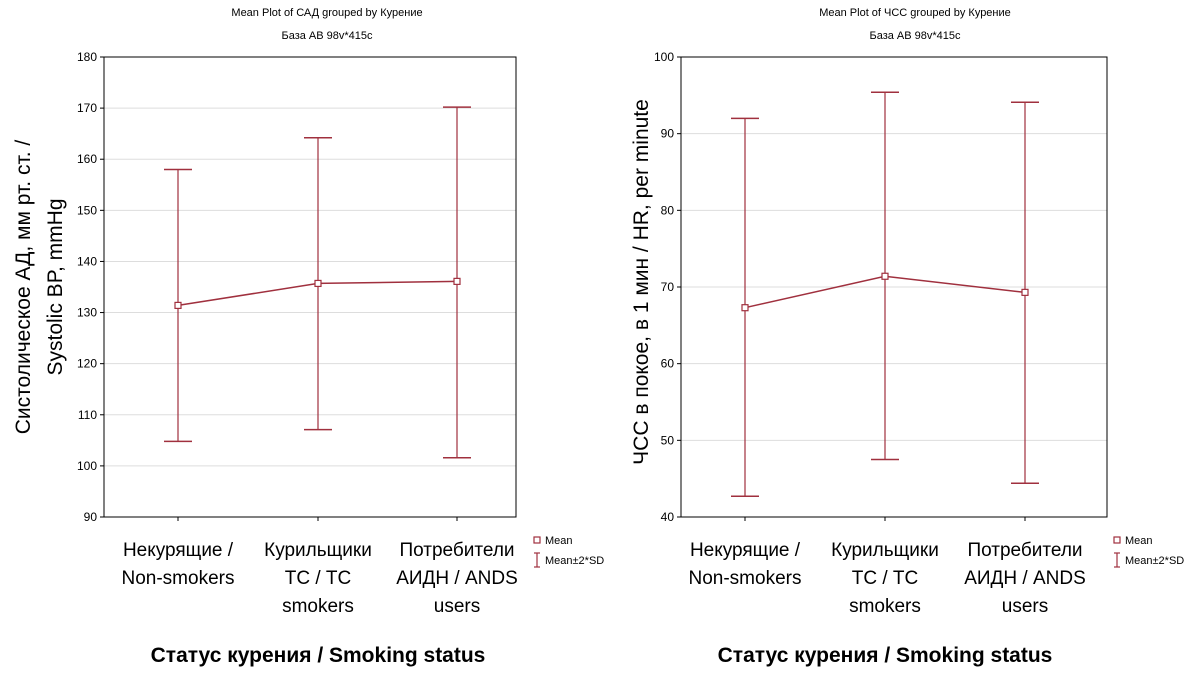 Image resolution: width=1200 pixels, height=677 pixels. I want to click on y-tick-label: 70, so click(668, 287).